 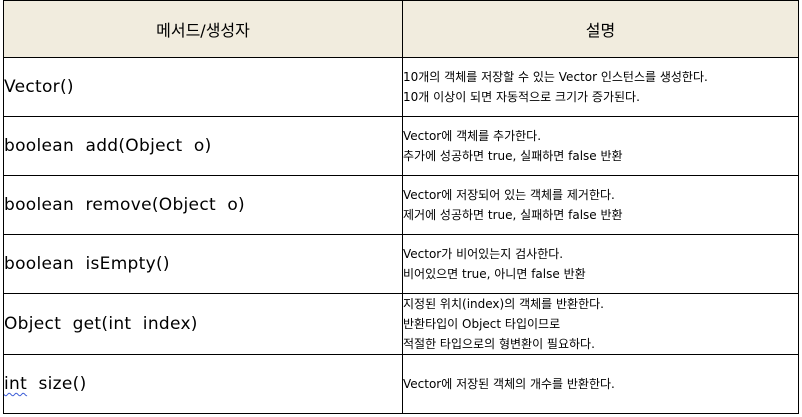 I want to click on description-line: Vector에 저장된 객체의 개수를 반환한다., so click(x=509, y=384).